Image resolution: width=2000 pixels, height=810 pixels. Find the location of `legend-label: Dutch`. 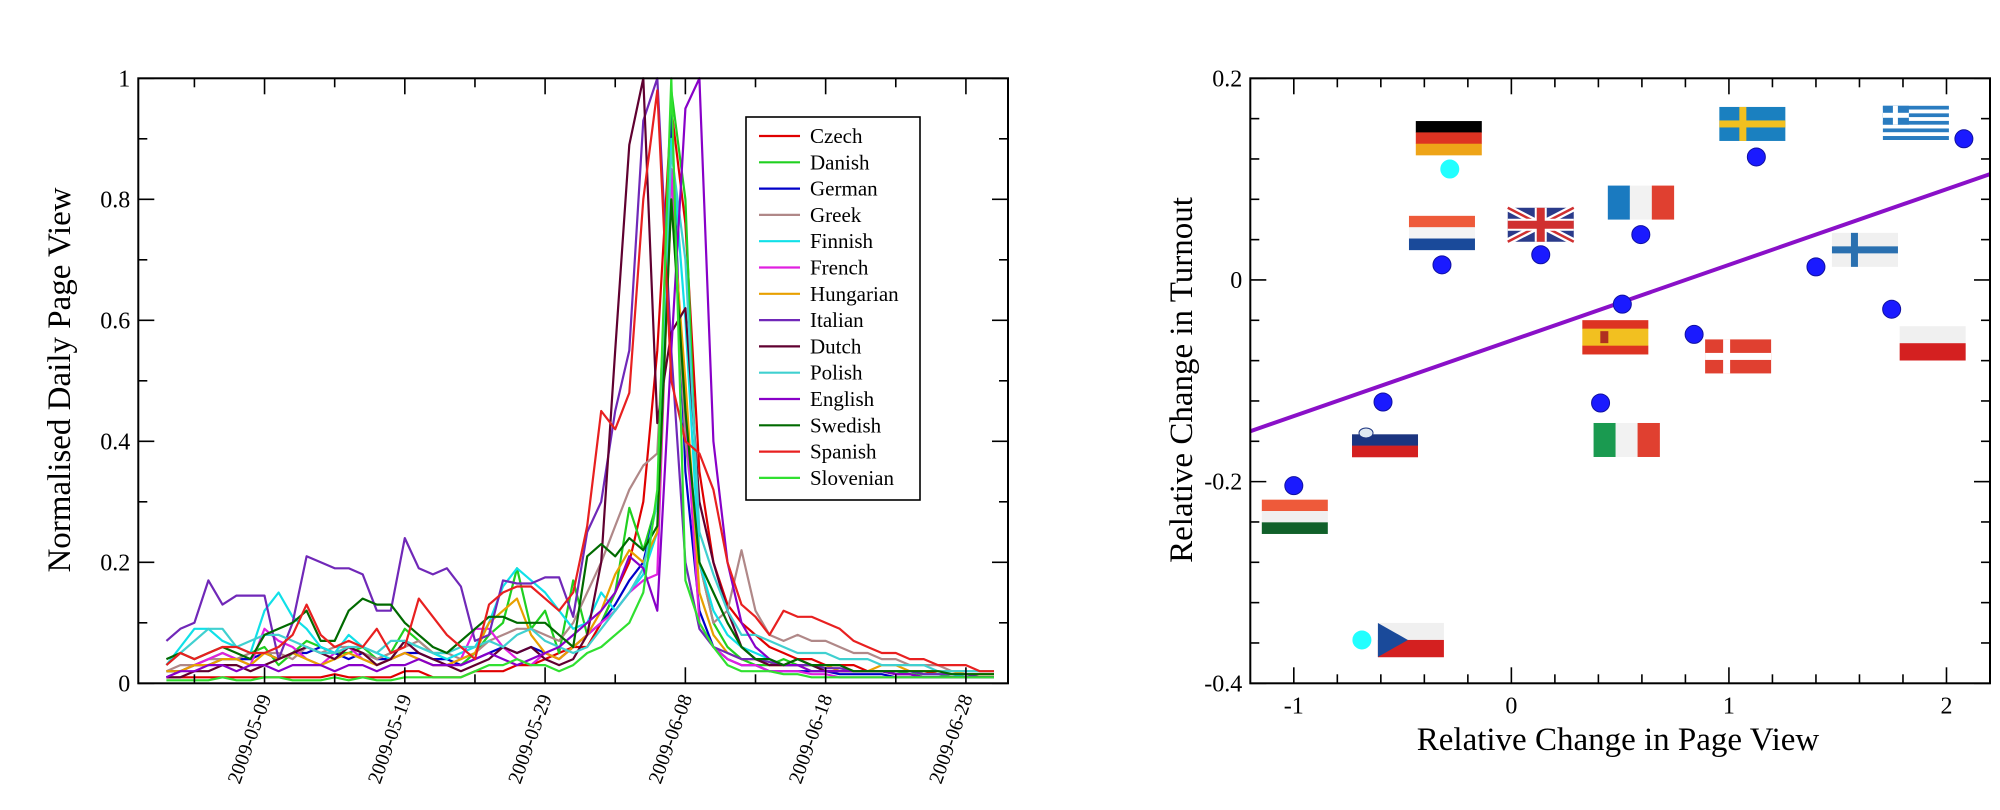

legend-label: Dutch is located at coordinates (836, 346).